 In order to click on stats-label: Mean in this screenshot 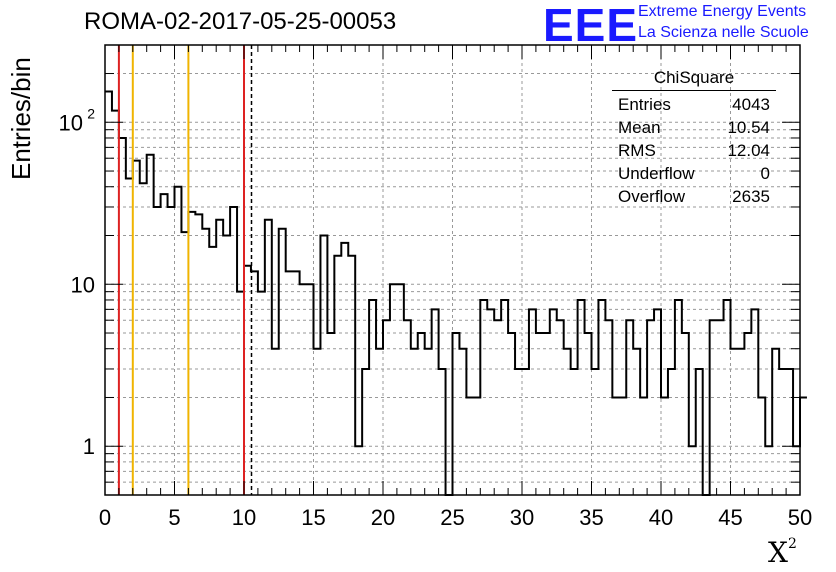, I will do `click(639, 127)`.